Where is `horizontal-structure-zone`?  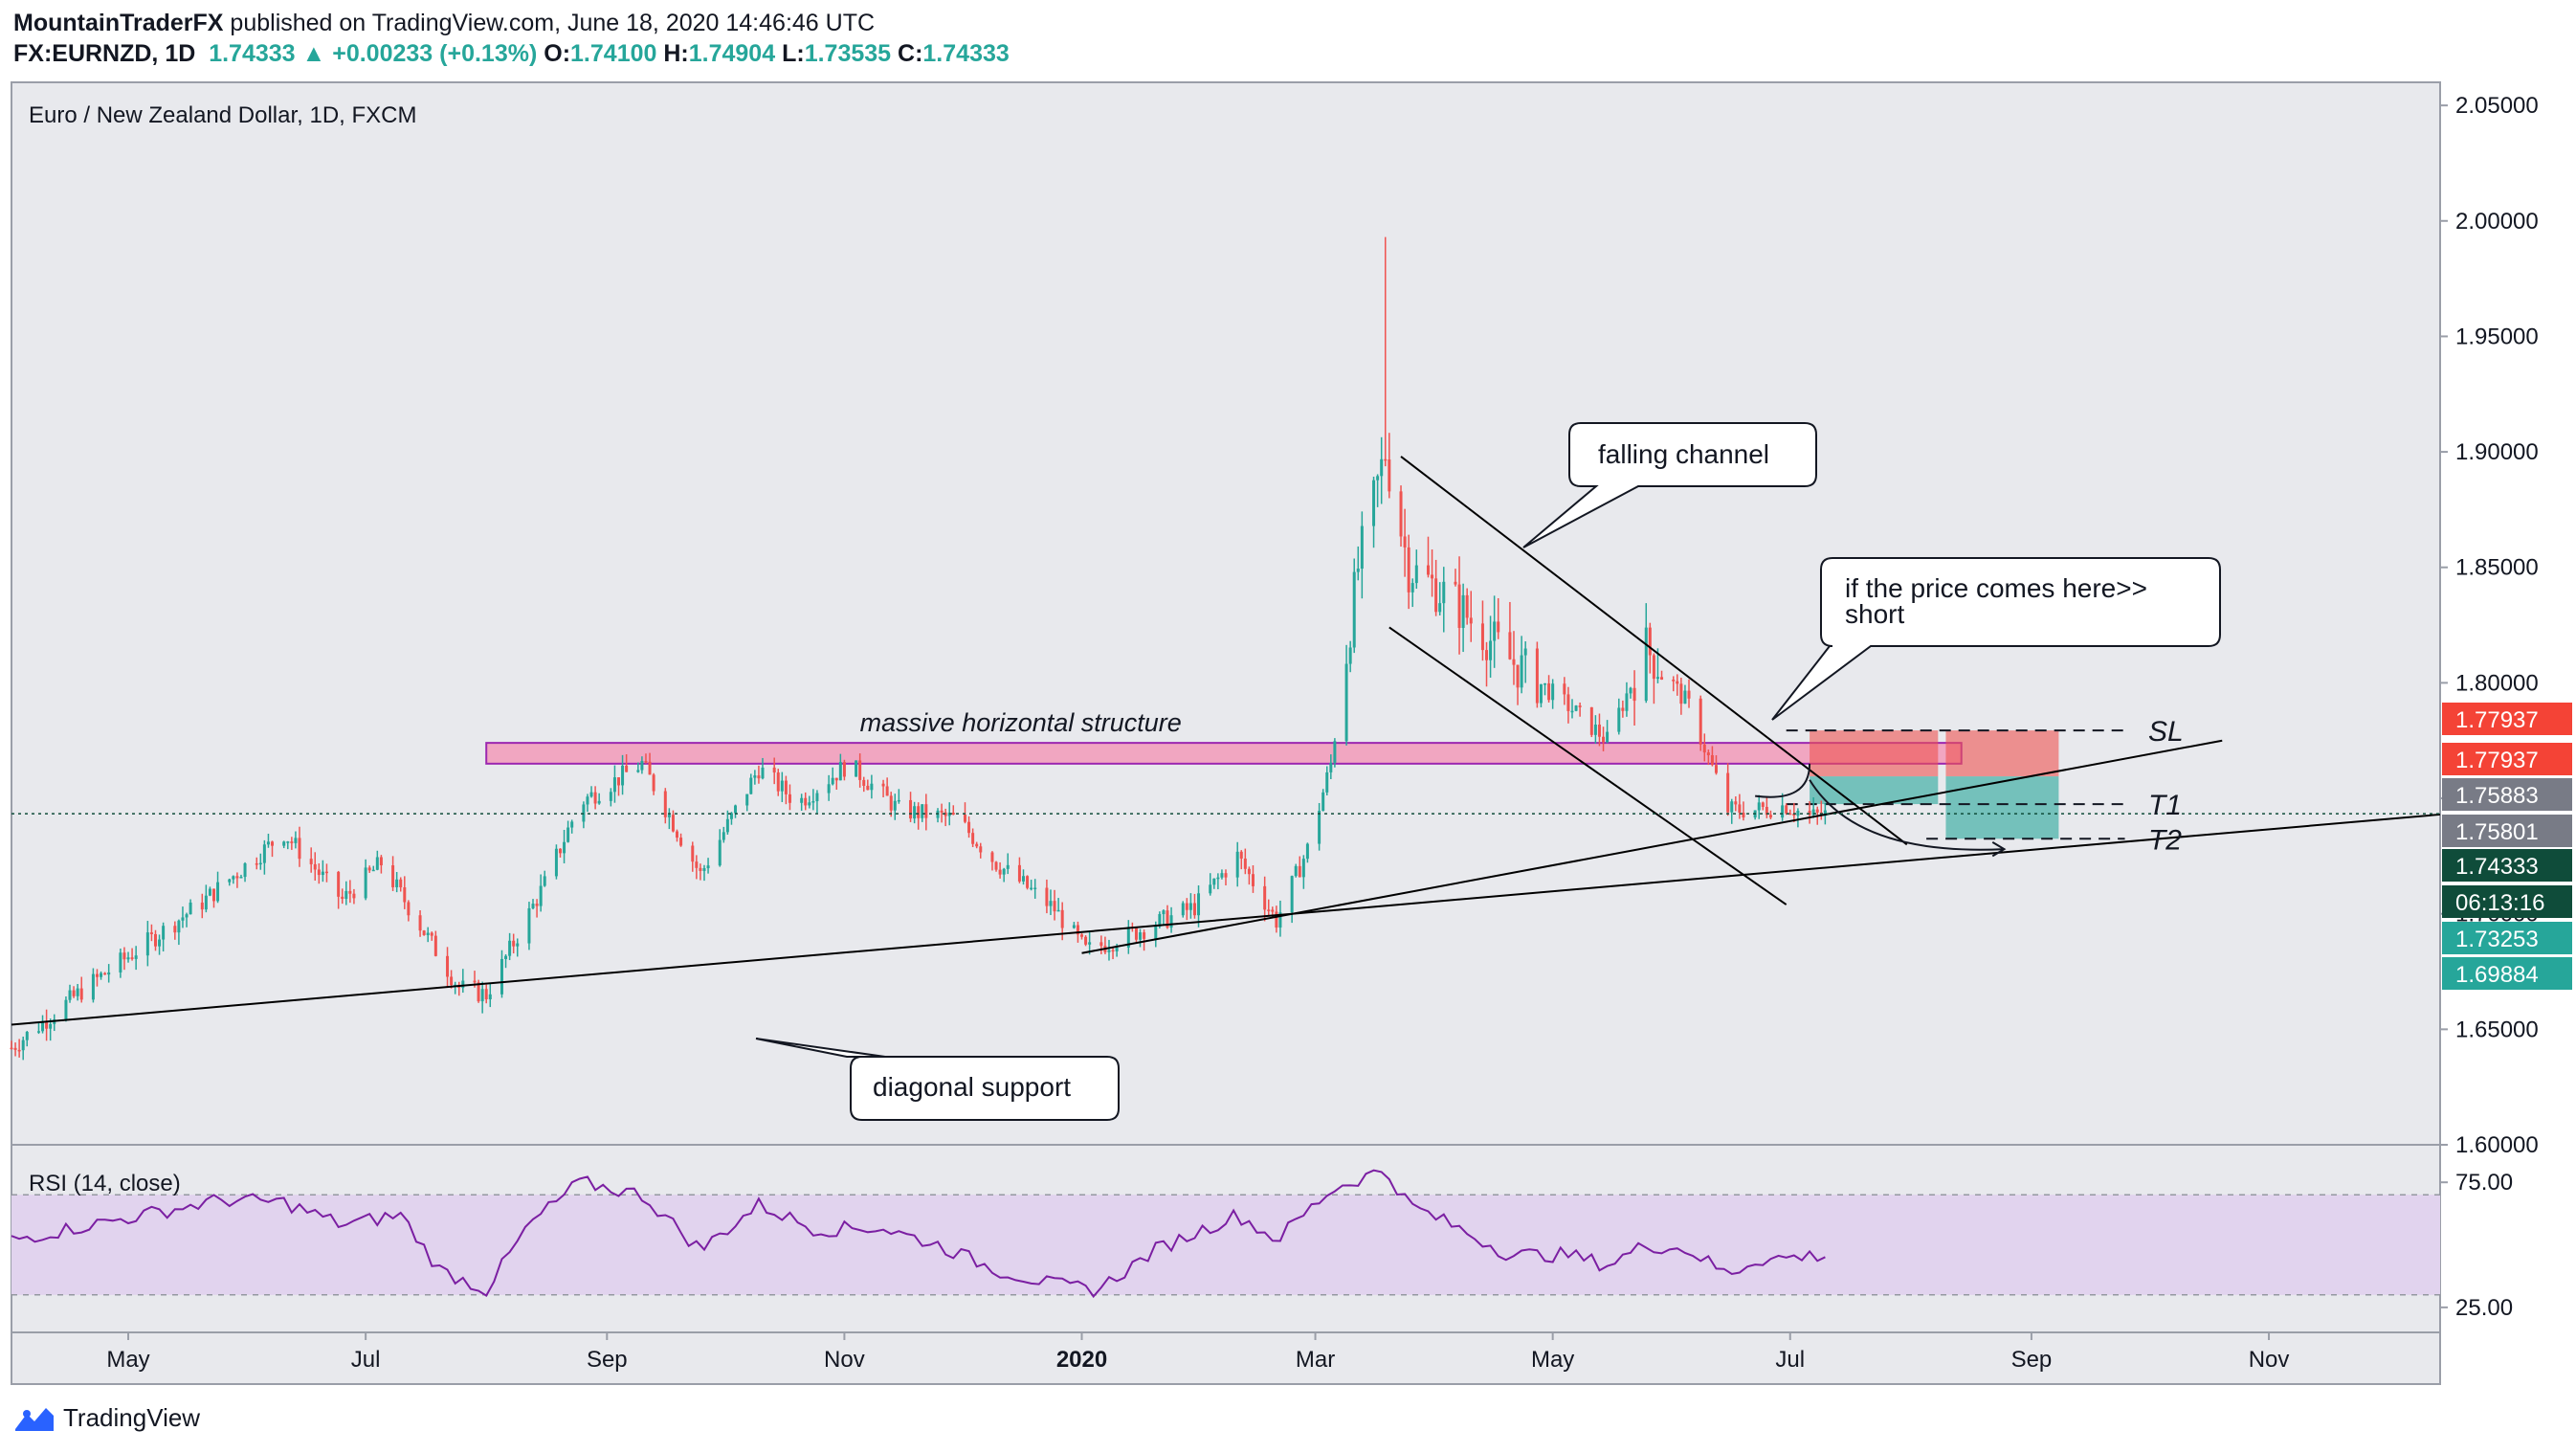 horizontal-structure-zone is located at coordinates (1224, 753).